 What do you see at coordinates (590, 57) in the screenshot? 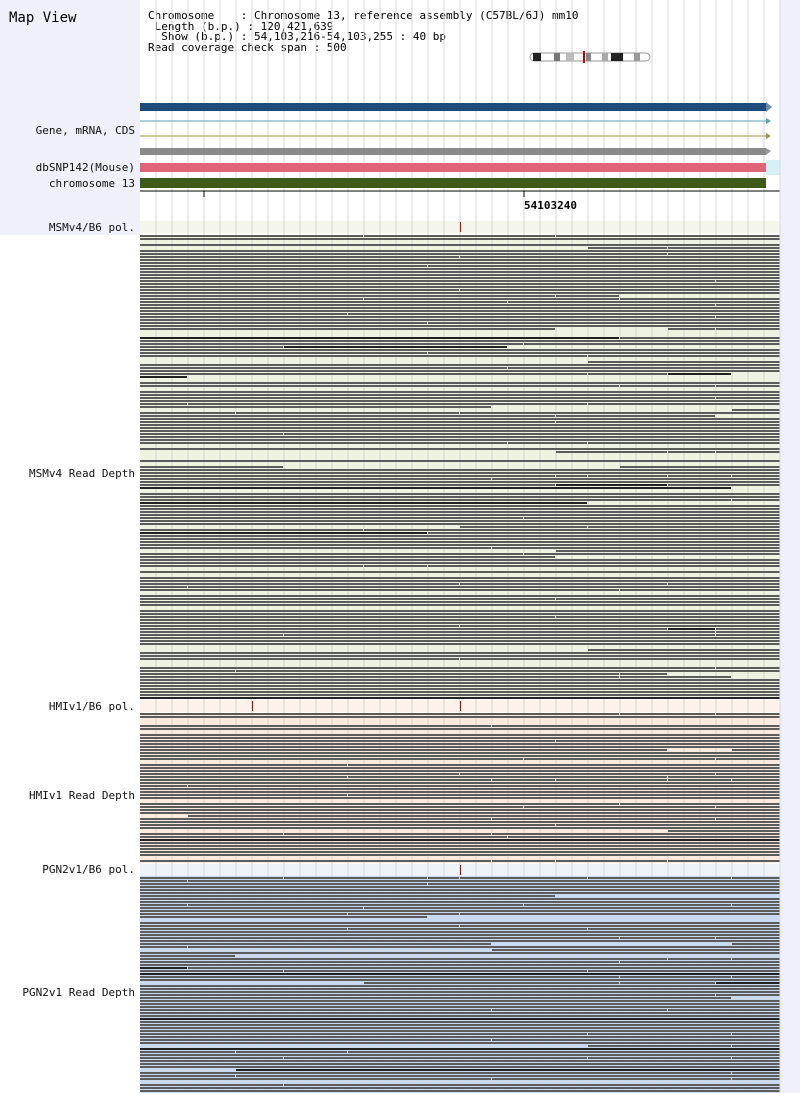
I see `chromosome-ideogram` at bounding box center [590, 57].